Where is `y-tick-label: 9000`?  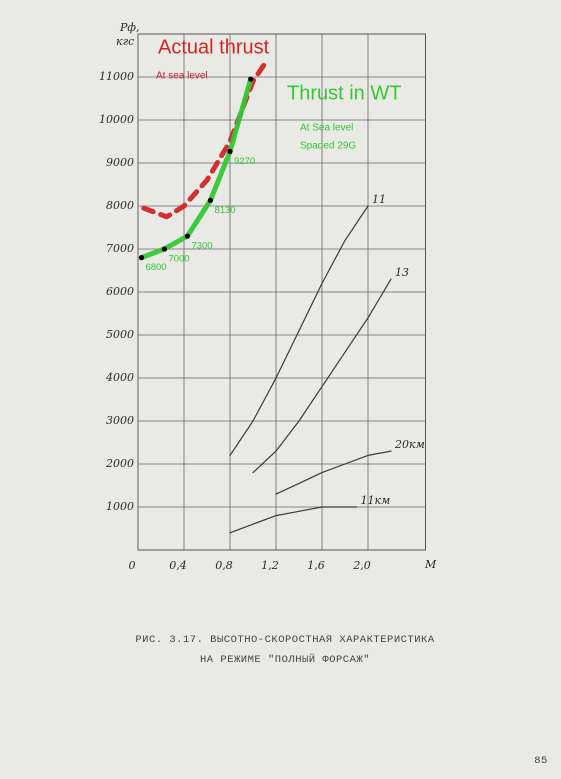
y-tick-label: 9000 is located at coordinates (120, 162).